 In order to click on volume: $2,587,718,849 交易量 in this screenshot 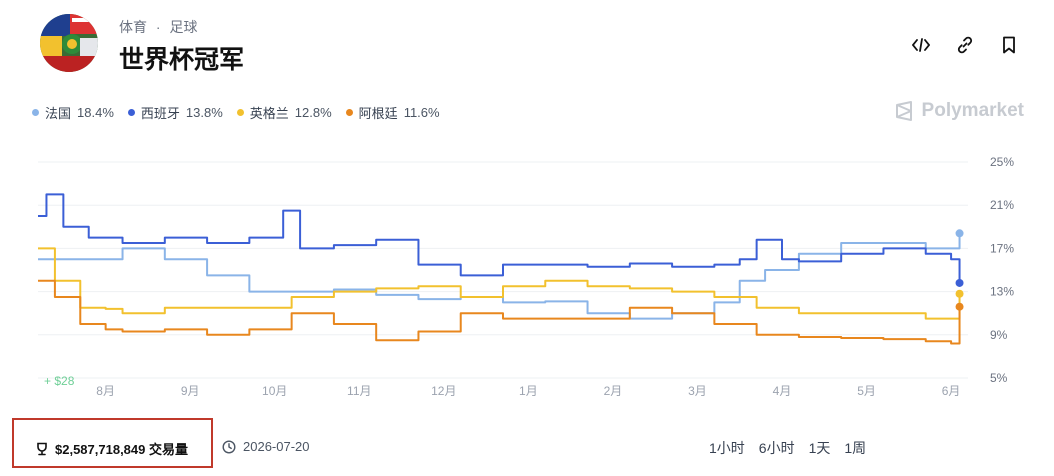, I will do `click(111, 448)`.